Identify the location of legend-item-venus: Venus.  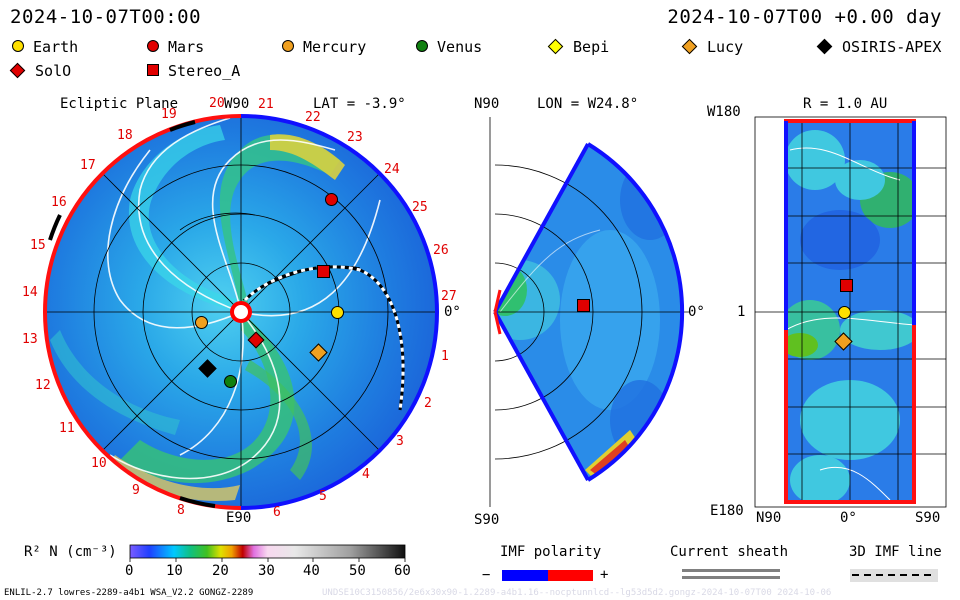
(449, 47).